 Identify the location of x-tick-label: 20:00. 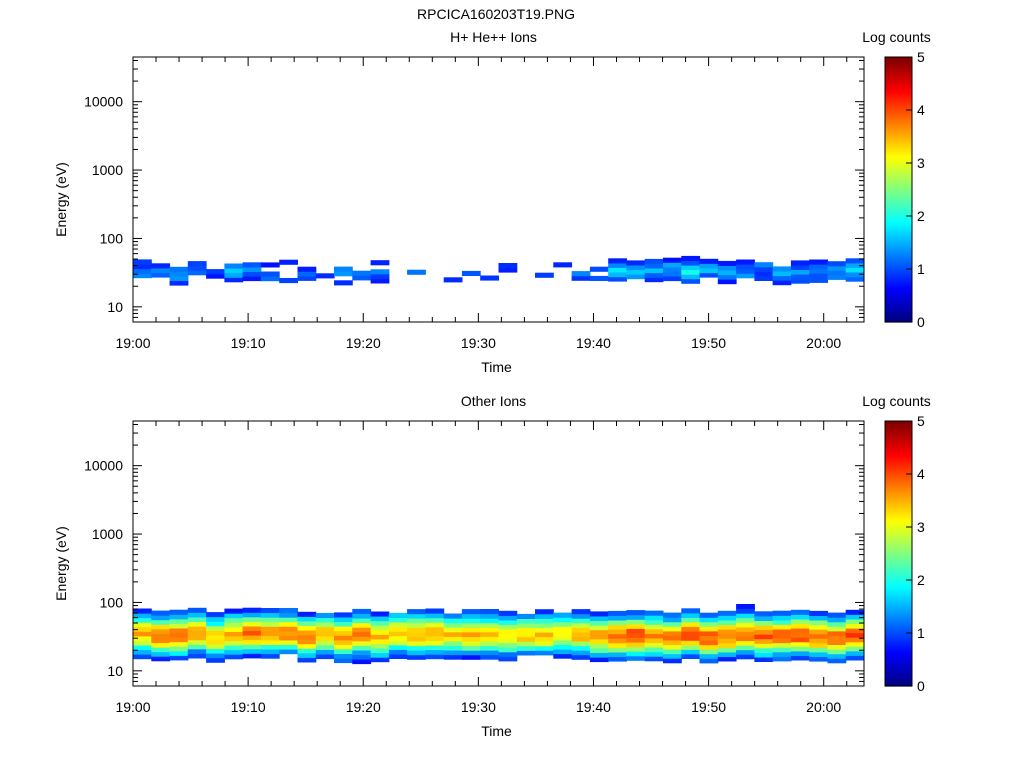
(823, 707).